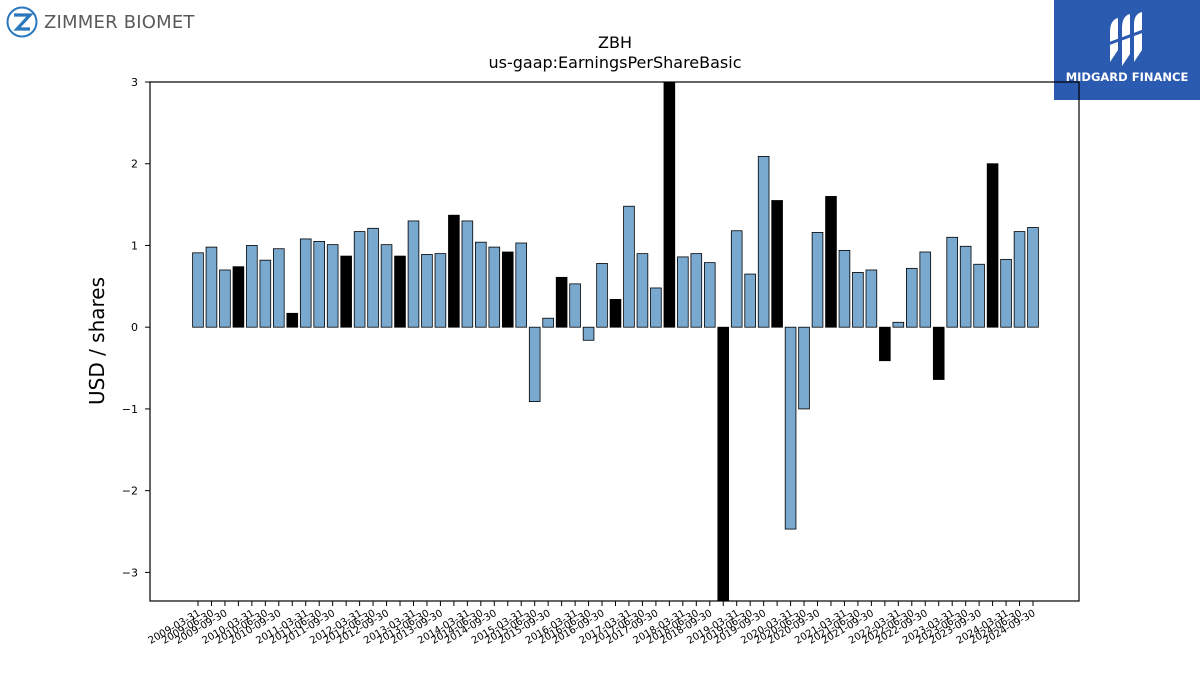 This screenshot has height=675, width=1200. What do you see at coordinates (130, 409) in the screenshot?
I see `y-tick-label: −1` at bounding box center [130, 409].